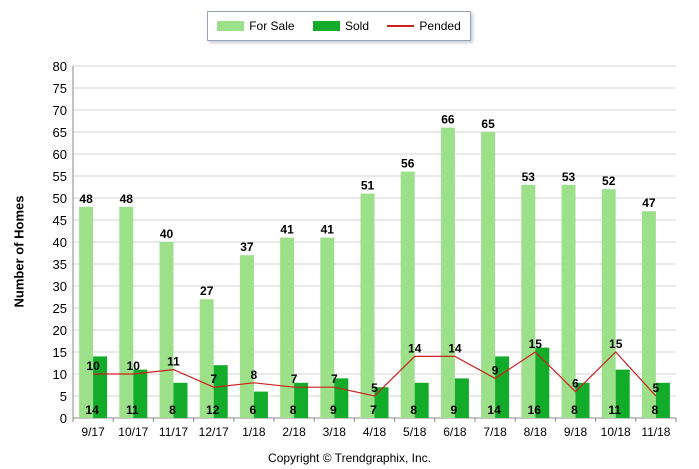  I want to click on x-tick-label: 12/17, so click(214, 432).